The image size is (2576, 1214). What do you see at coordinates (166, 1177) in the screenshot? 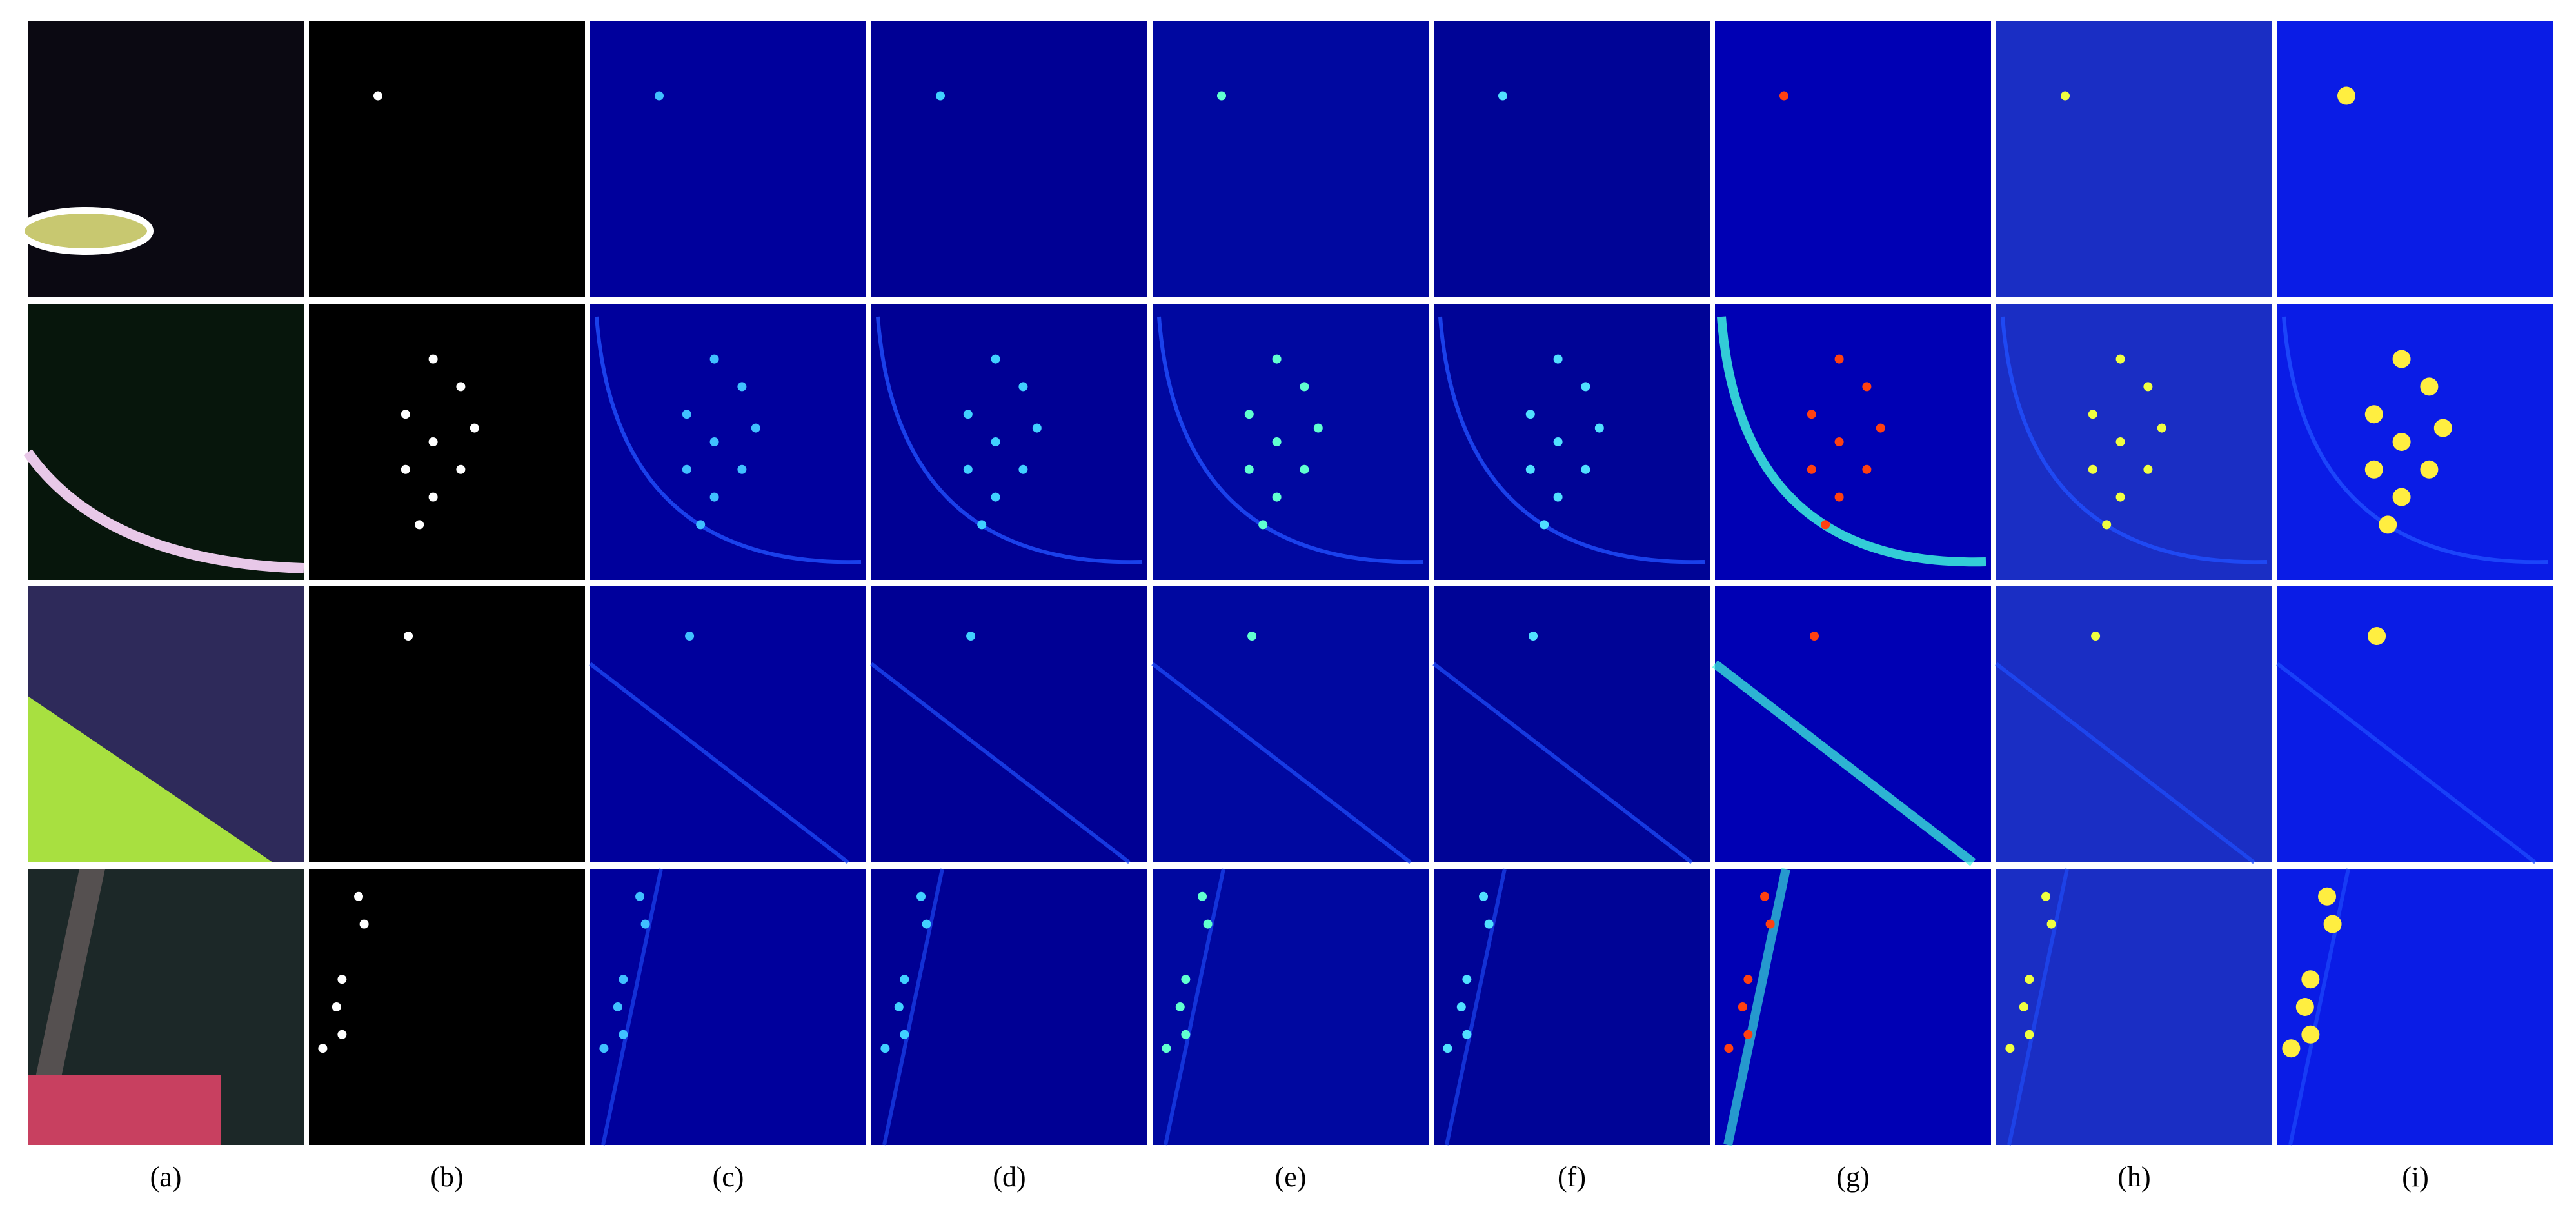
I see `caption: (a)` at bounding box center [166, 1177].